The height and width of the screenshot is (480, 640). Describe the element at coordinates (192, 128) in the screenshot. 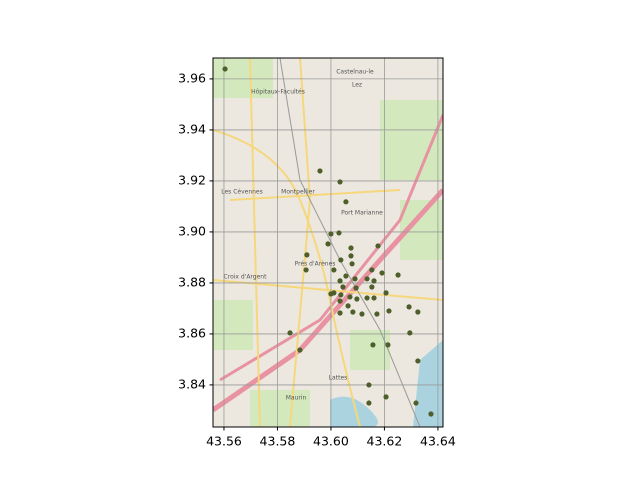

I see `y-tick-label: 3.94` at that location.